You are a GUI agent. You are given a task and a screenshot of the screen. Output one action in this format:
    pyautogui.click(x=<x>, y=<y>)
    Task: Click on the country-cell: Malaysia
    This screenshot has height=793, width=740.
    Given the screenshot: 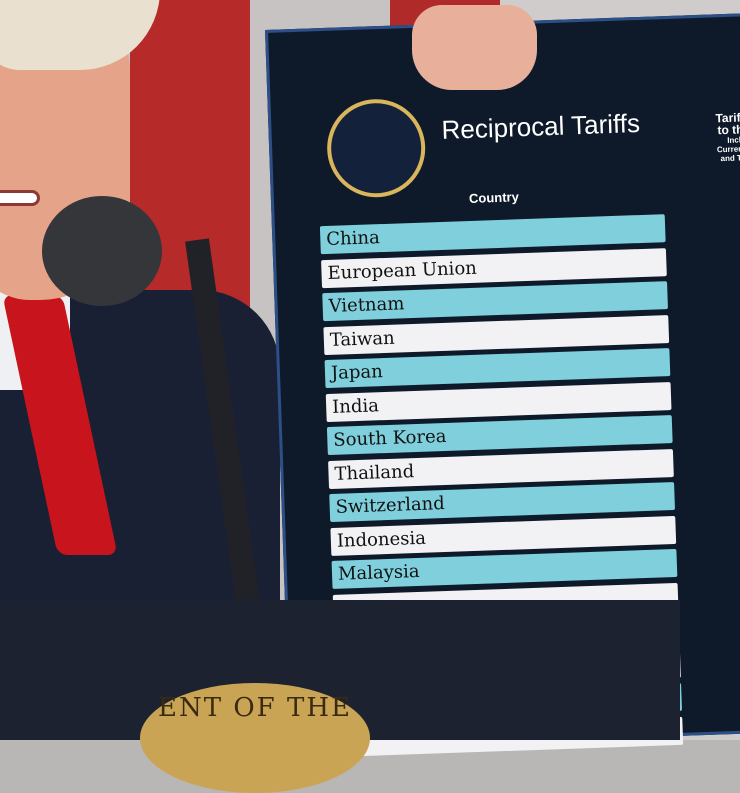 What is the action you would take?
    pyautogui.click(x=504, y=568)
    